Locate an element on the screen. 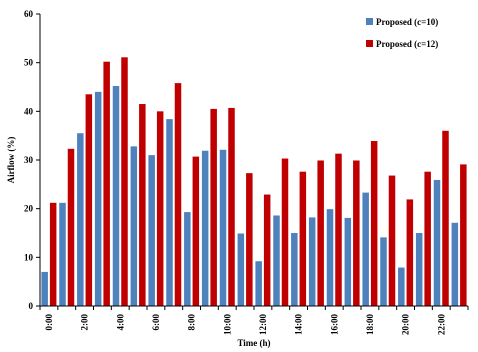 The width and height of the screenshot is (478, 352). x-tick-label-6: 6:00 is located at coordinates (156, 322).